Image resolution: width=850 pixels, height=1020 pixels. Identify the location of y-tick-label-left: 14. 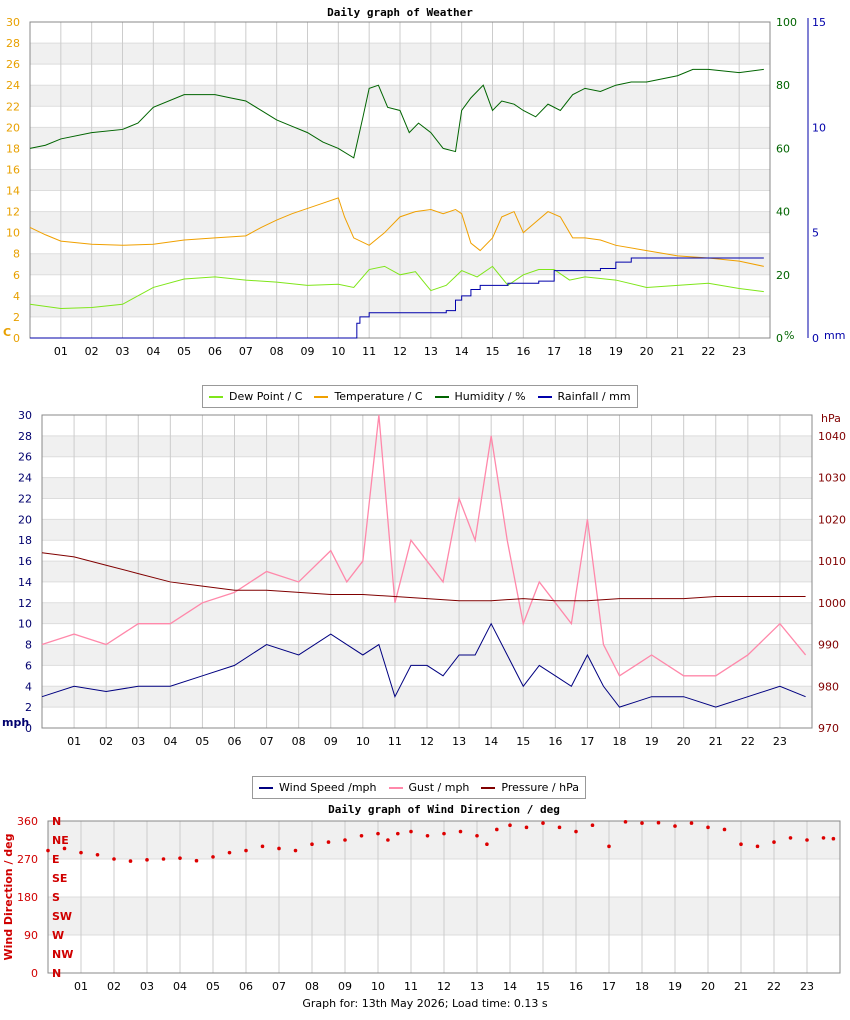
(25, 582).